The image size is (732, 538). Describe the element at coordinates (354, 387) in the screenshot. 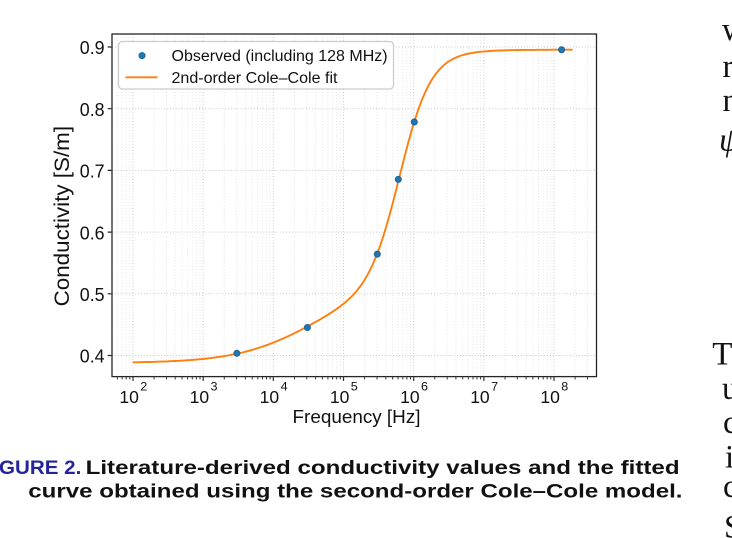

I see `svg-text: 5` at that location.